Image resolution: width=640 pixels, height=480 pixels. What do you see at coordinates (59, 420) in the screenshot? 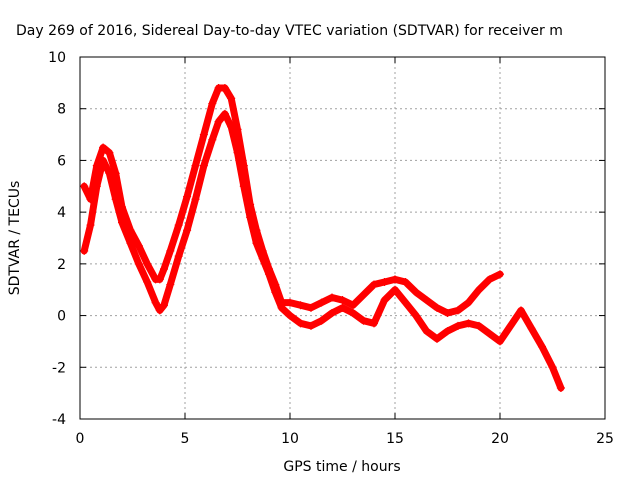
I see `y-tick-label: -4` at bounding box center [59, 420].